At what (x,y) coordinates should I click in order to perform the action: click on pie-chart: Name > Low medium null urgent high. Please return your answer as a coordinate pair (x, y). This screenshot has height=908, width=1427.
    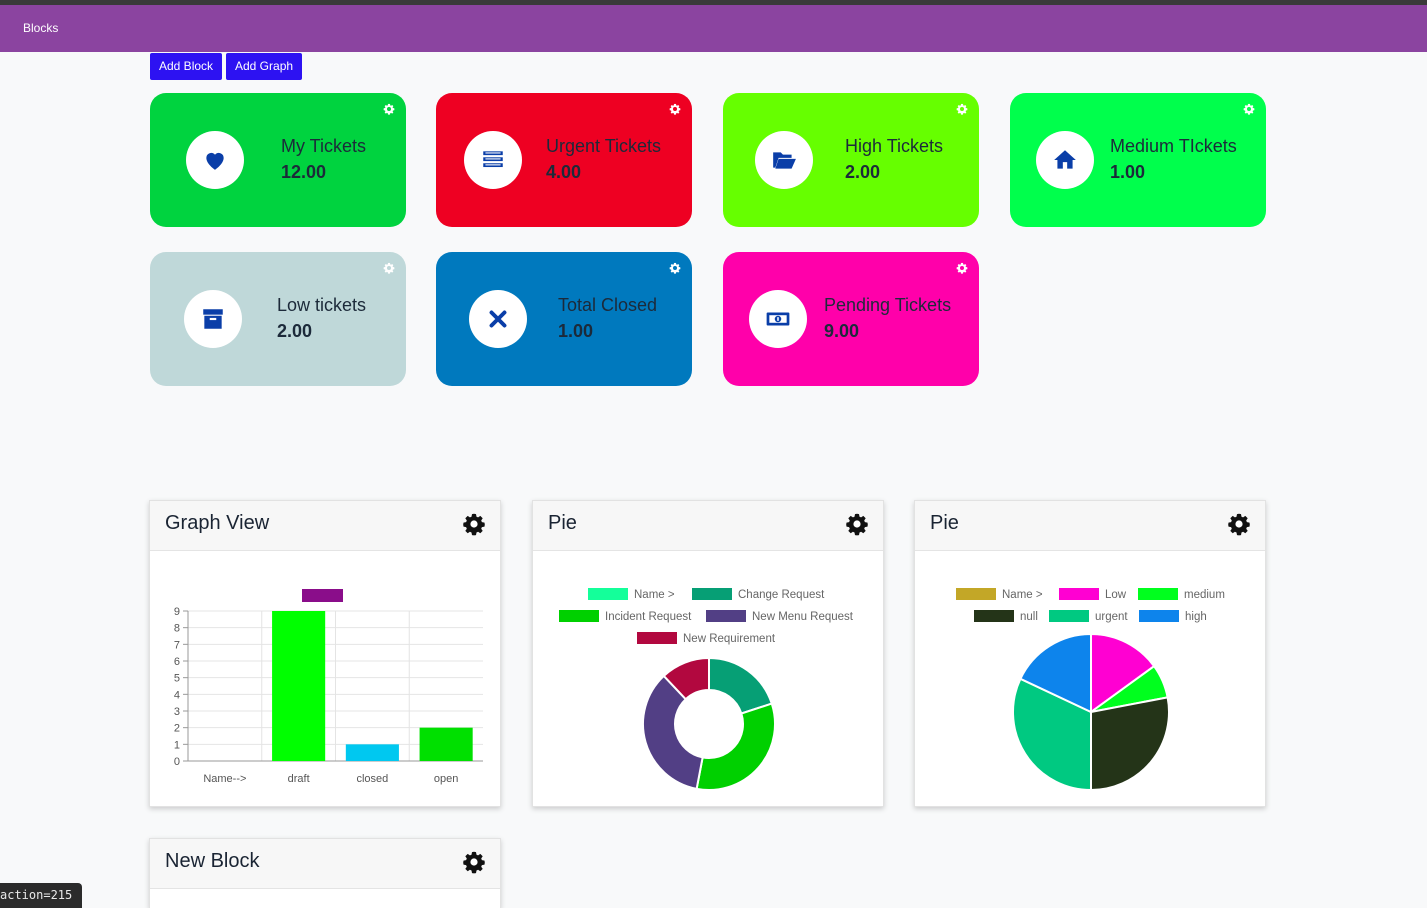
    Looking at the image, I should click on (1090, 690).